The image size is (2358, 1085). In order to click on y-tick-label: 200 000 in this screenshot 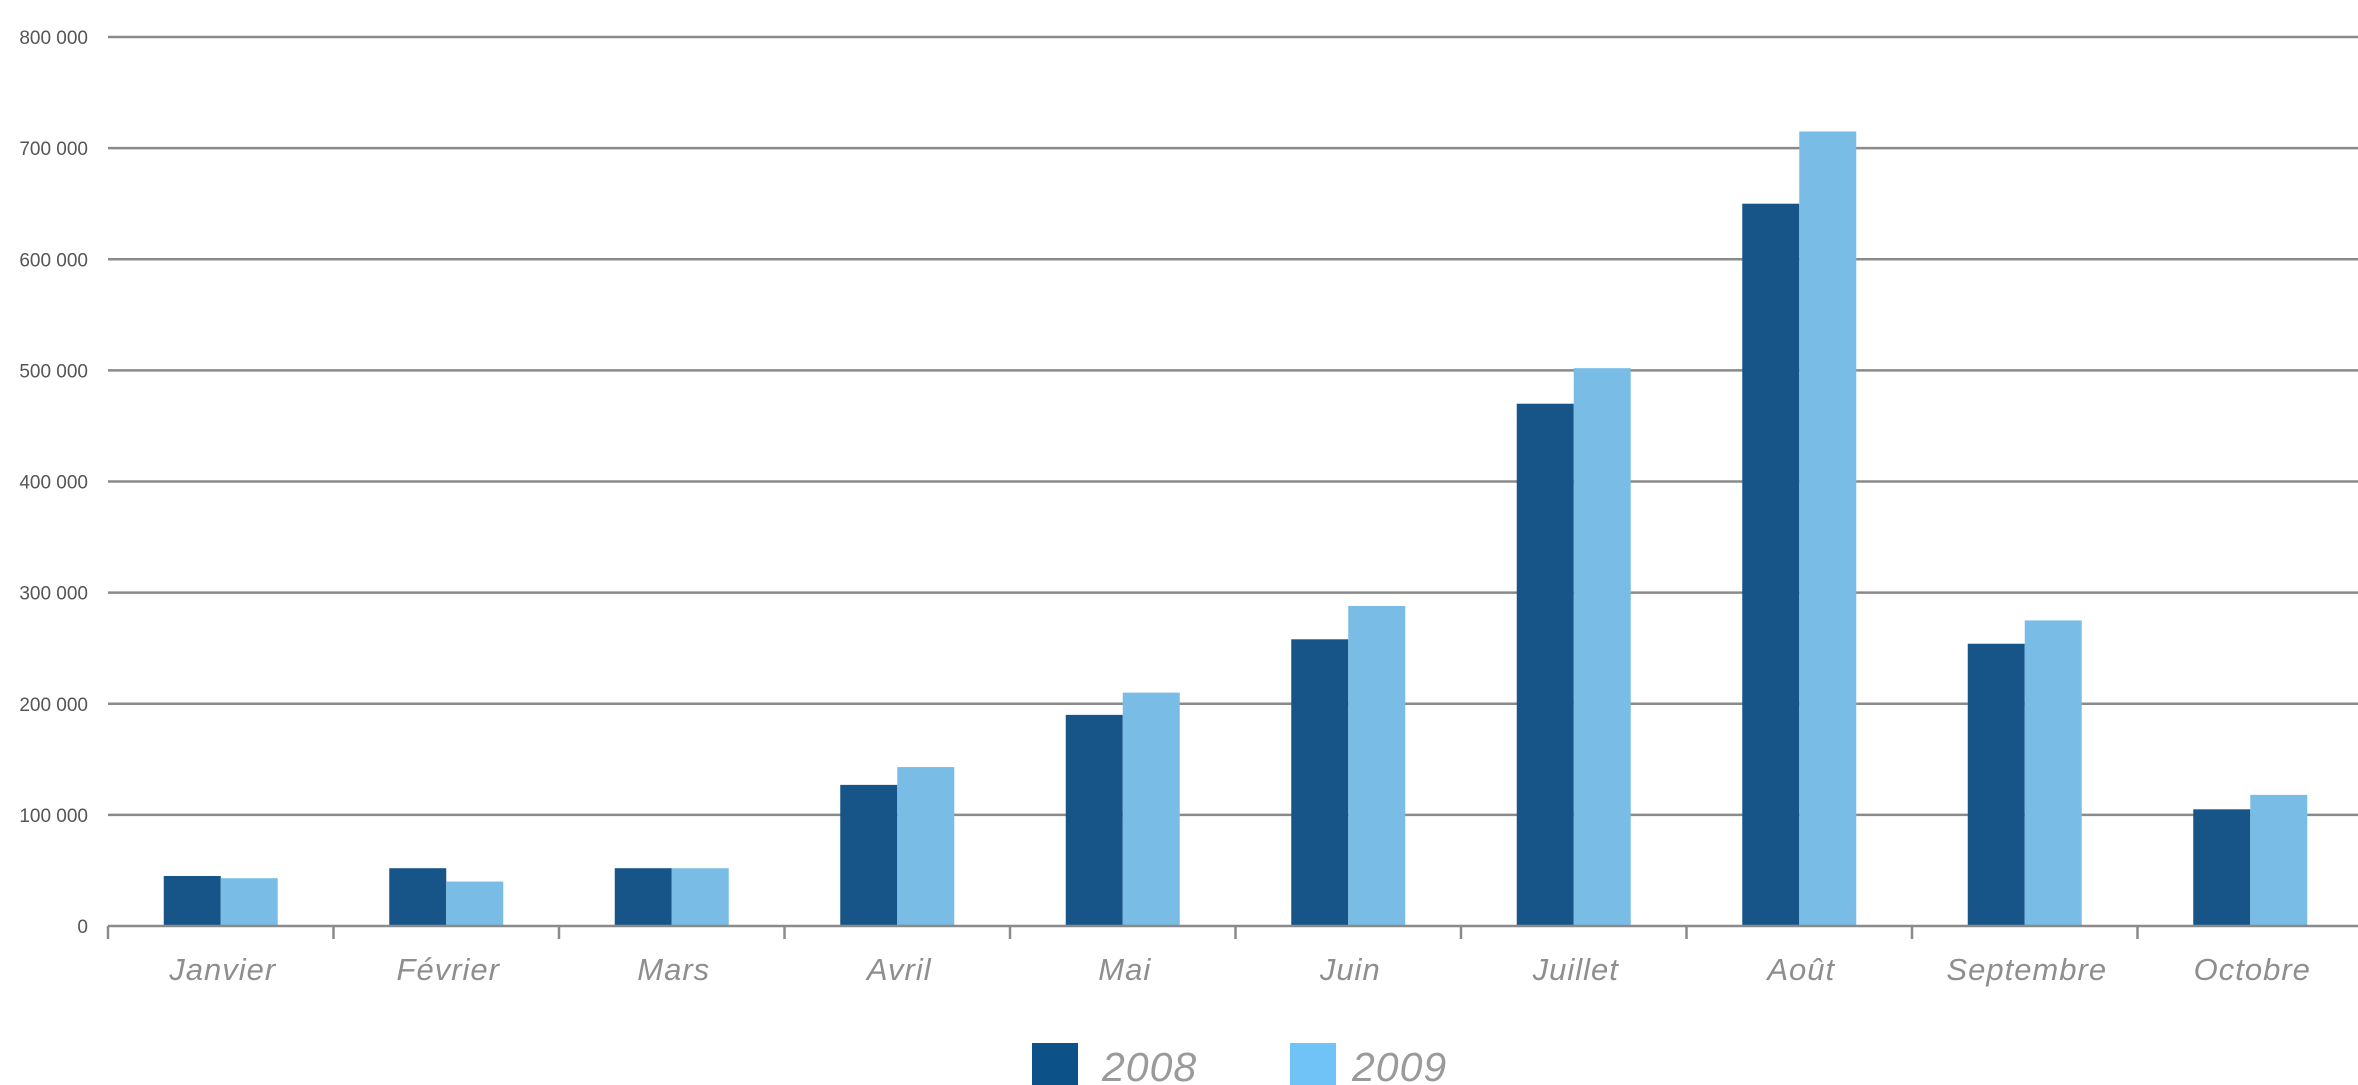, I will do `click(53, 705)`.